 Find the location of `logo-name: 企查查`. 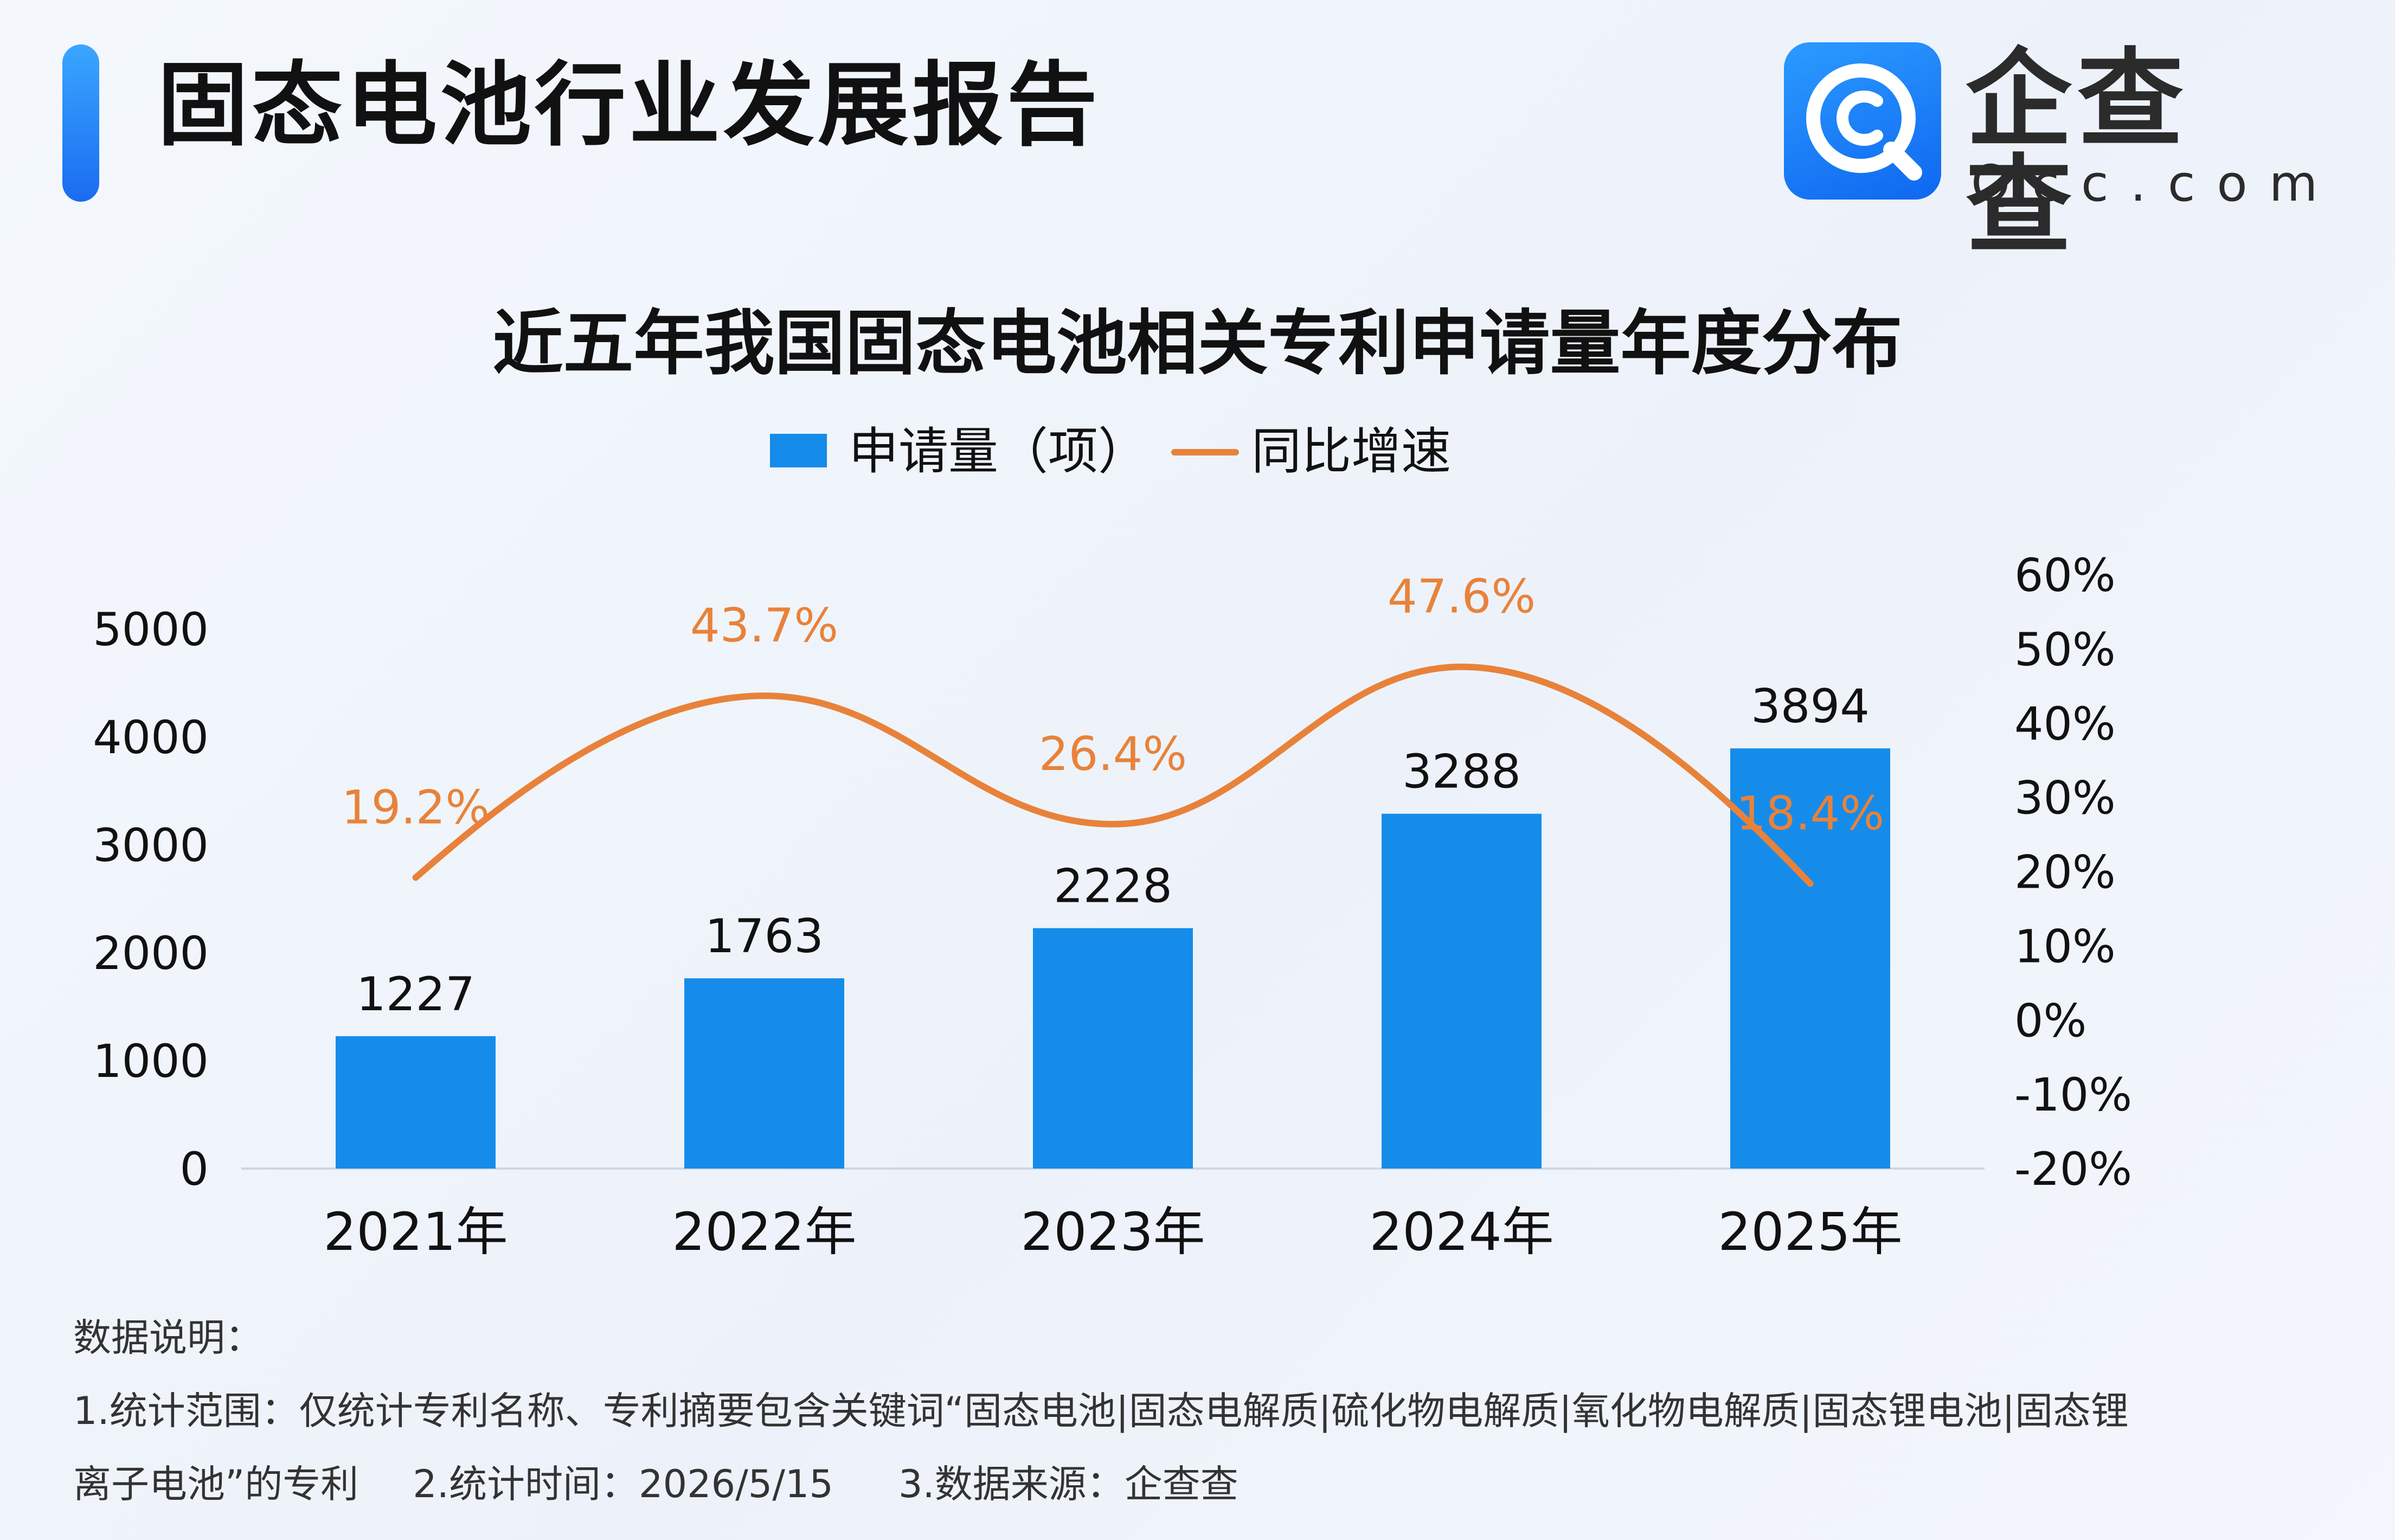

logo-name: 企查查 is located at coordinates (2077, 153).